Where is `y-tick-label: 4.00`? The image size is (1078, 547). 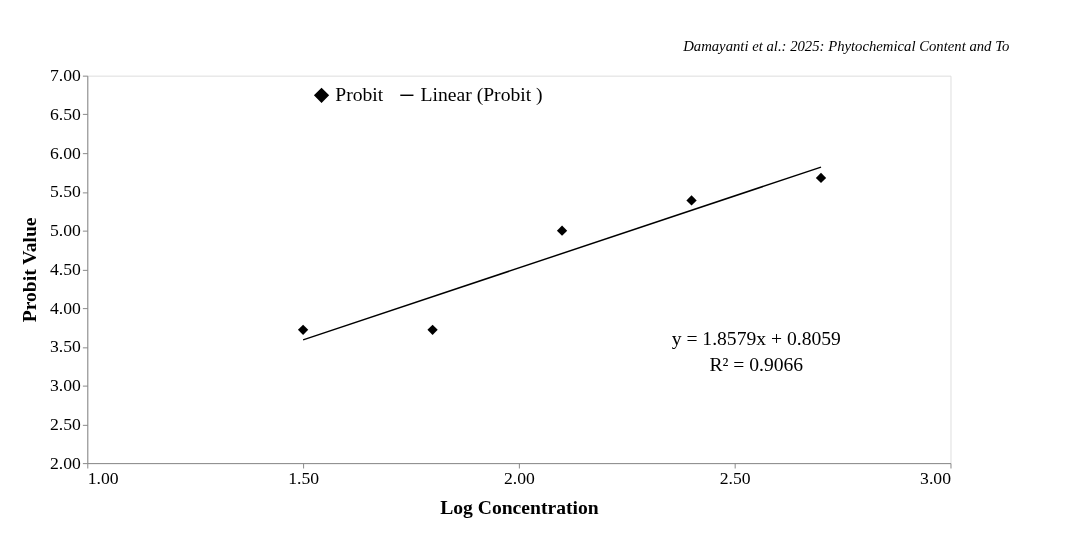 y-tick-label: 4.00 is located at coordinates (66, 307).